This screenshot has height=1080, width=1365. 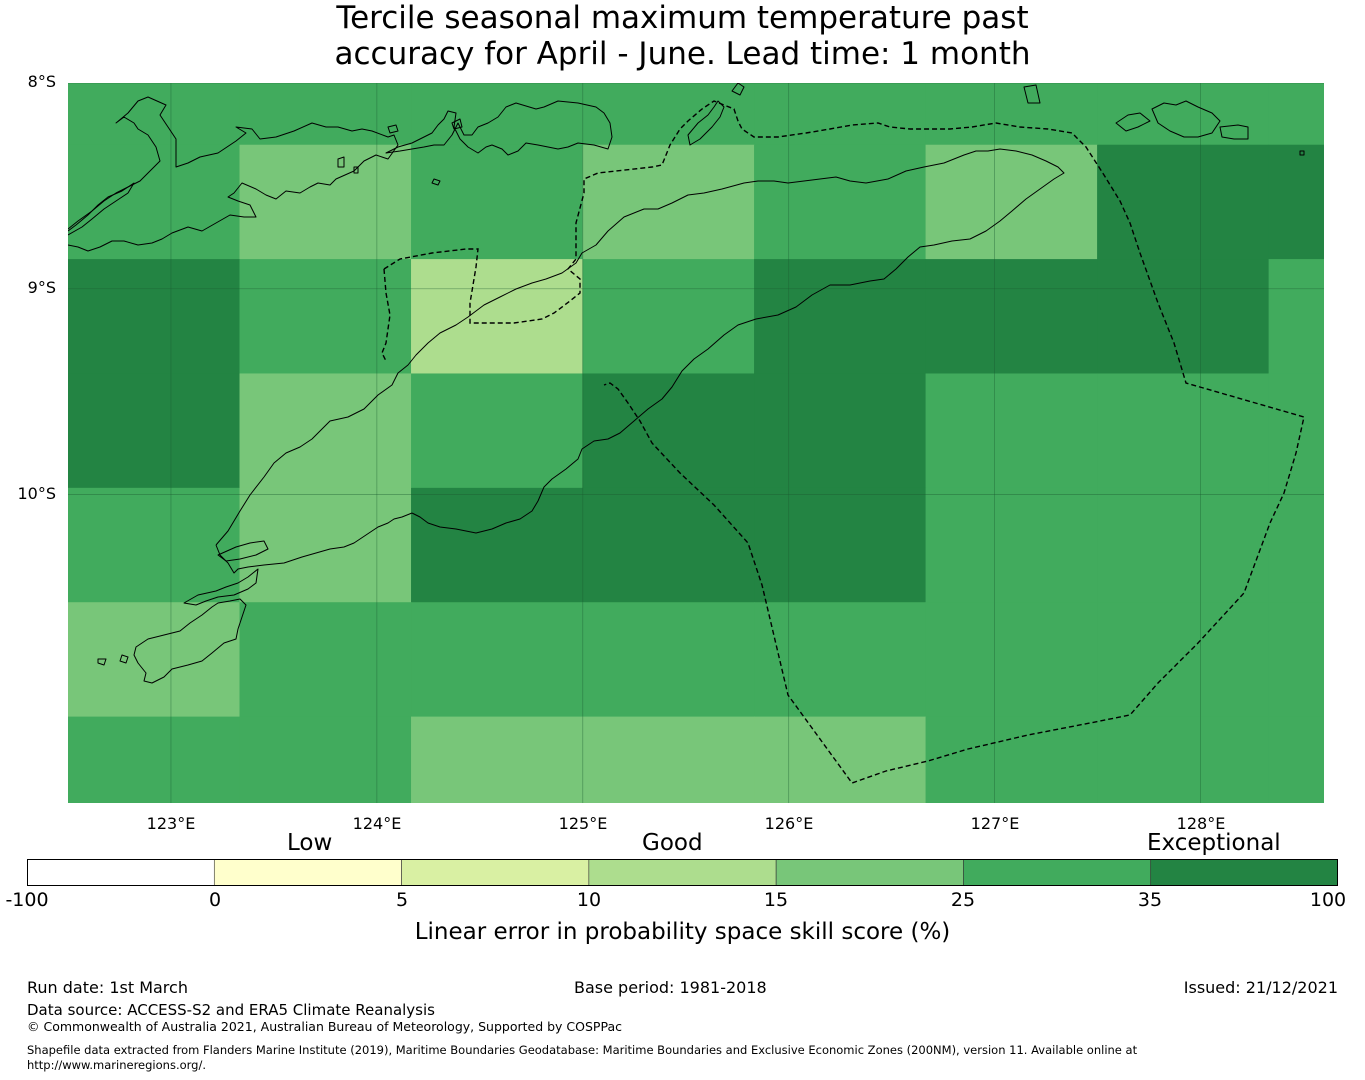 What do you see at coordinates (36, 493) in the screenshot?
I see `lat-label-10s: 10°S` at bounding box center [36, 493].